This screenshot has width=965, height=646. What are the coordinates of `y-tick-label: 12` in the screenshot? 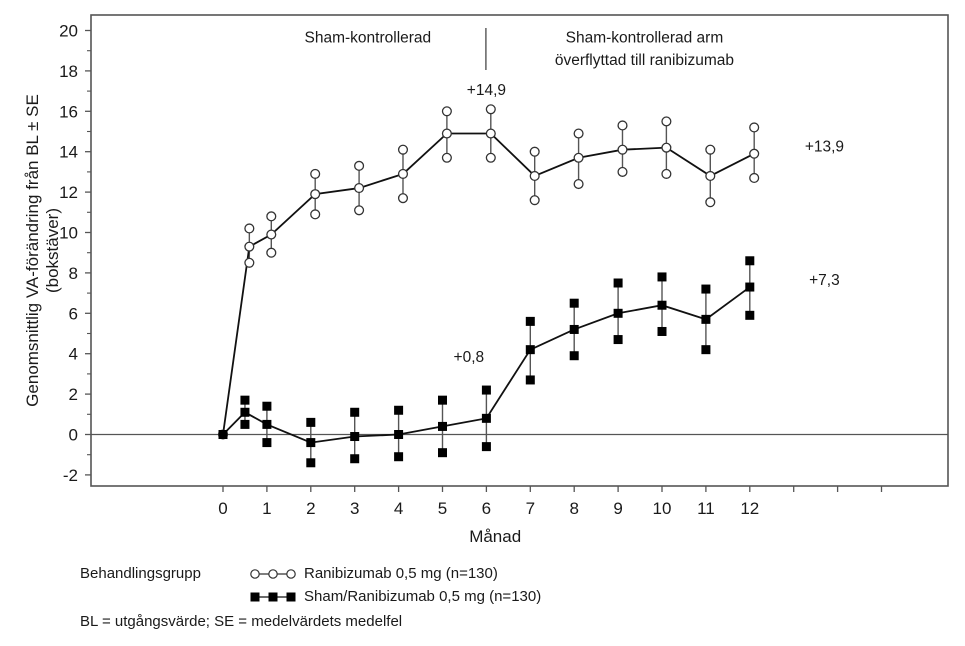 It's located at (68, 192).